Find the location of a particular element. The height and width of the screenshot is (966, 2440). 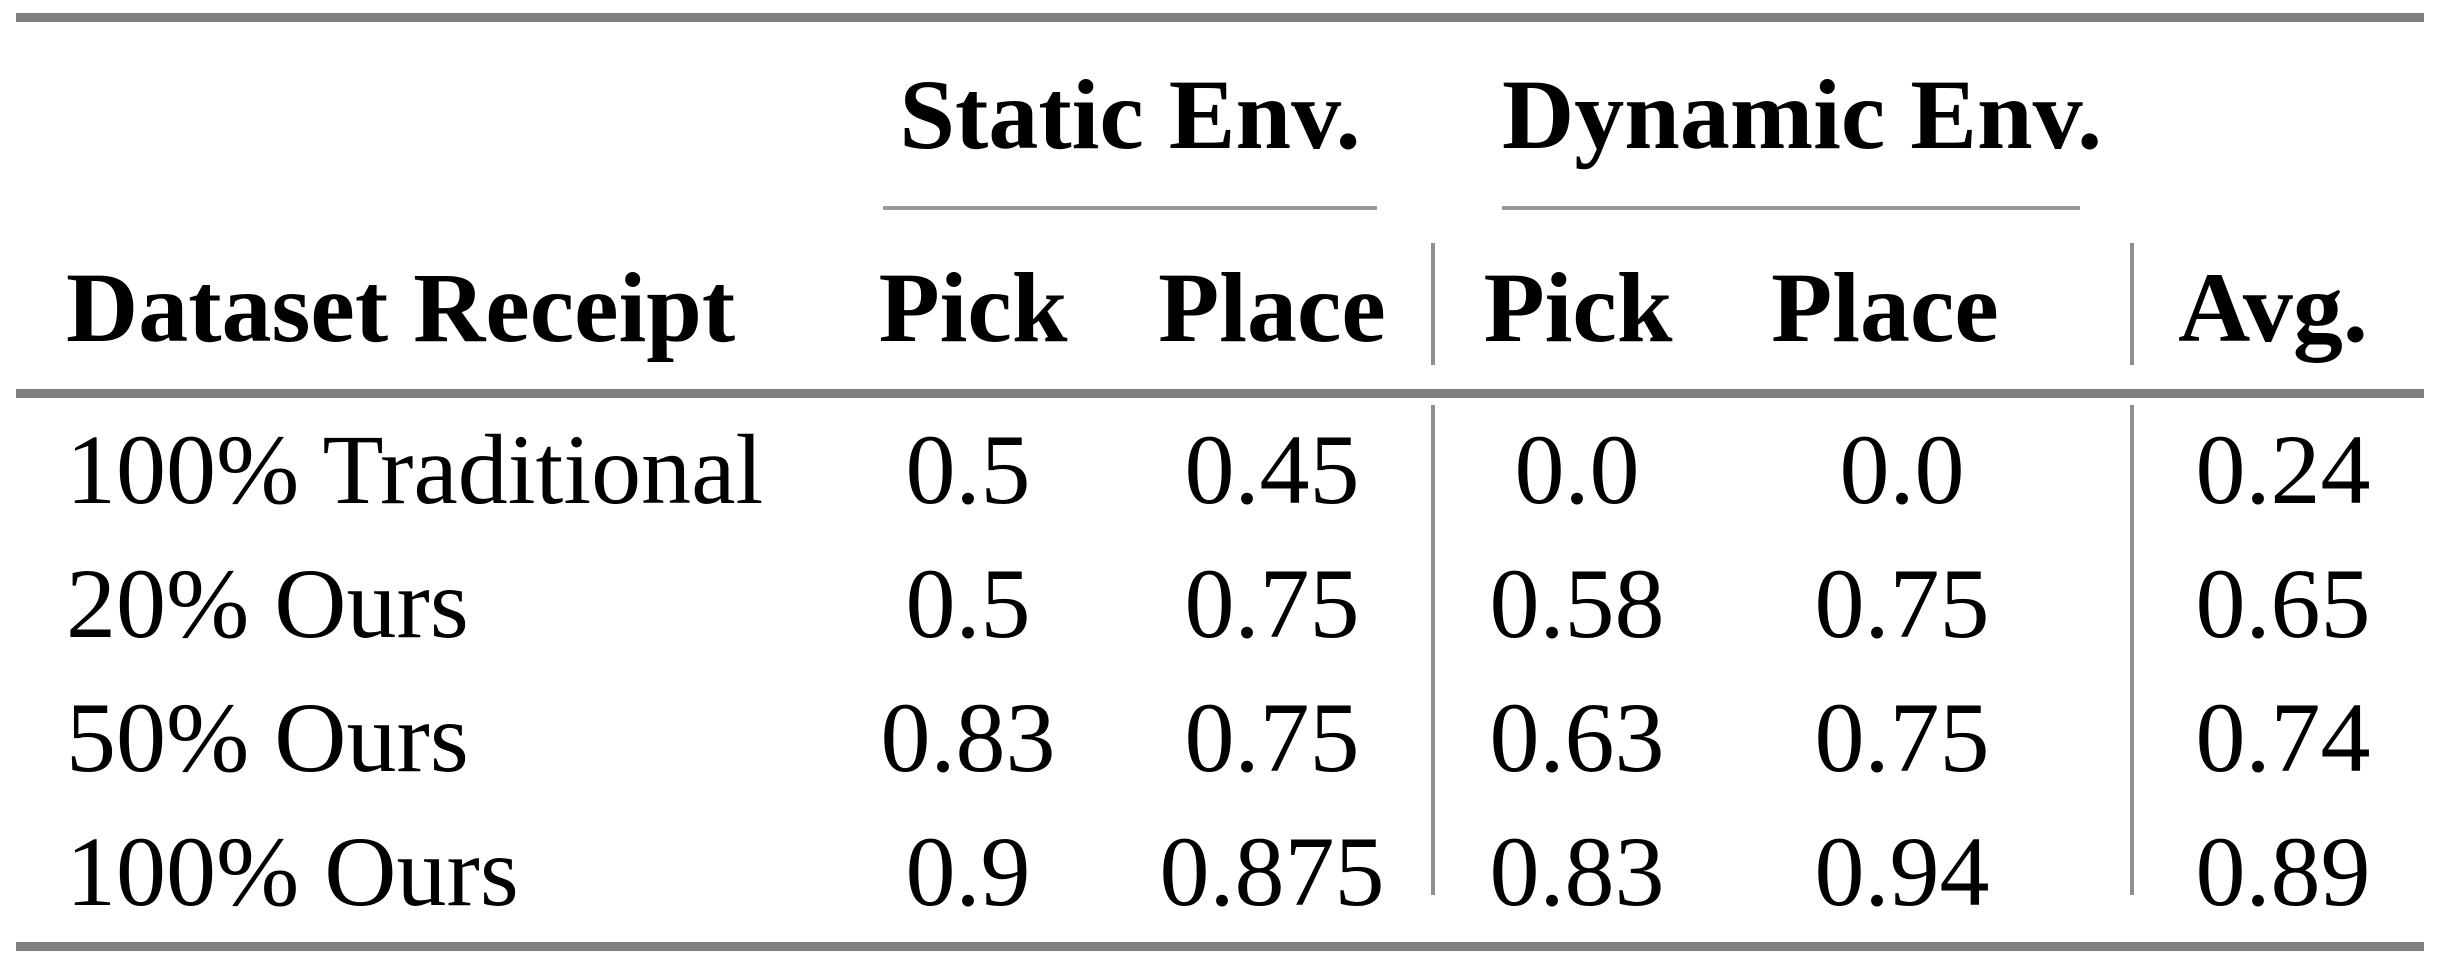

column-header-avg: Avg. is located at coordinates (2273, 307).